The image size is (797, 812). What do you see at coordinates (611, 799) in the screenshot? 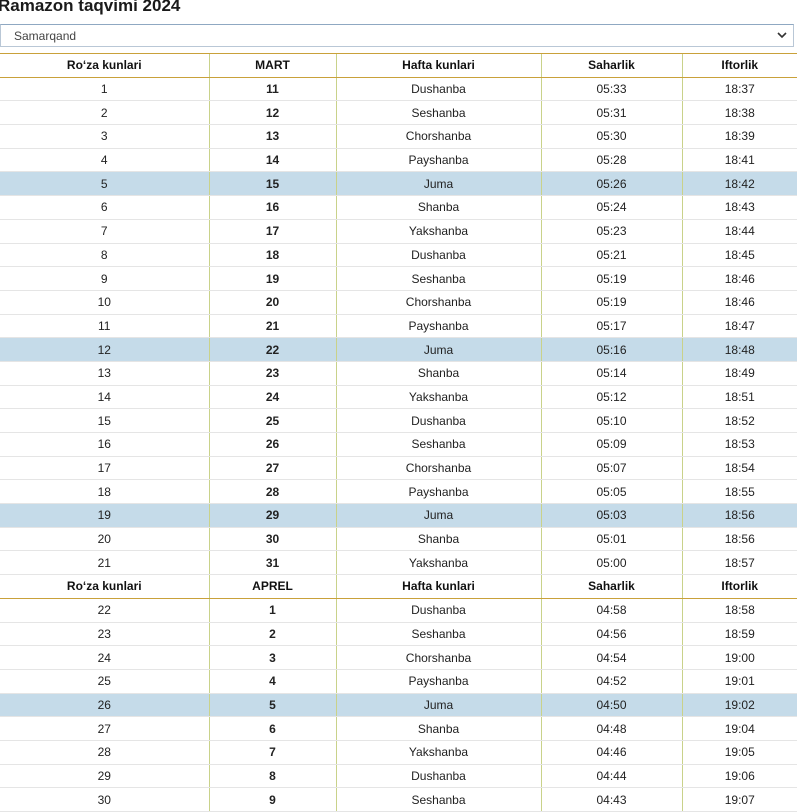
I see `suhoor-time-cell: 04:43` at bounding box center [611, 799].